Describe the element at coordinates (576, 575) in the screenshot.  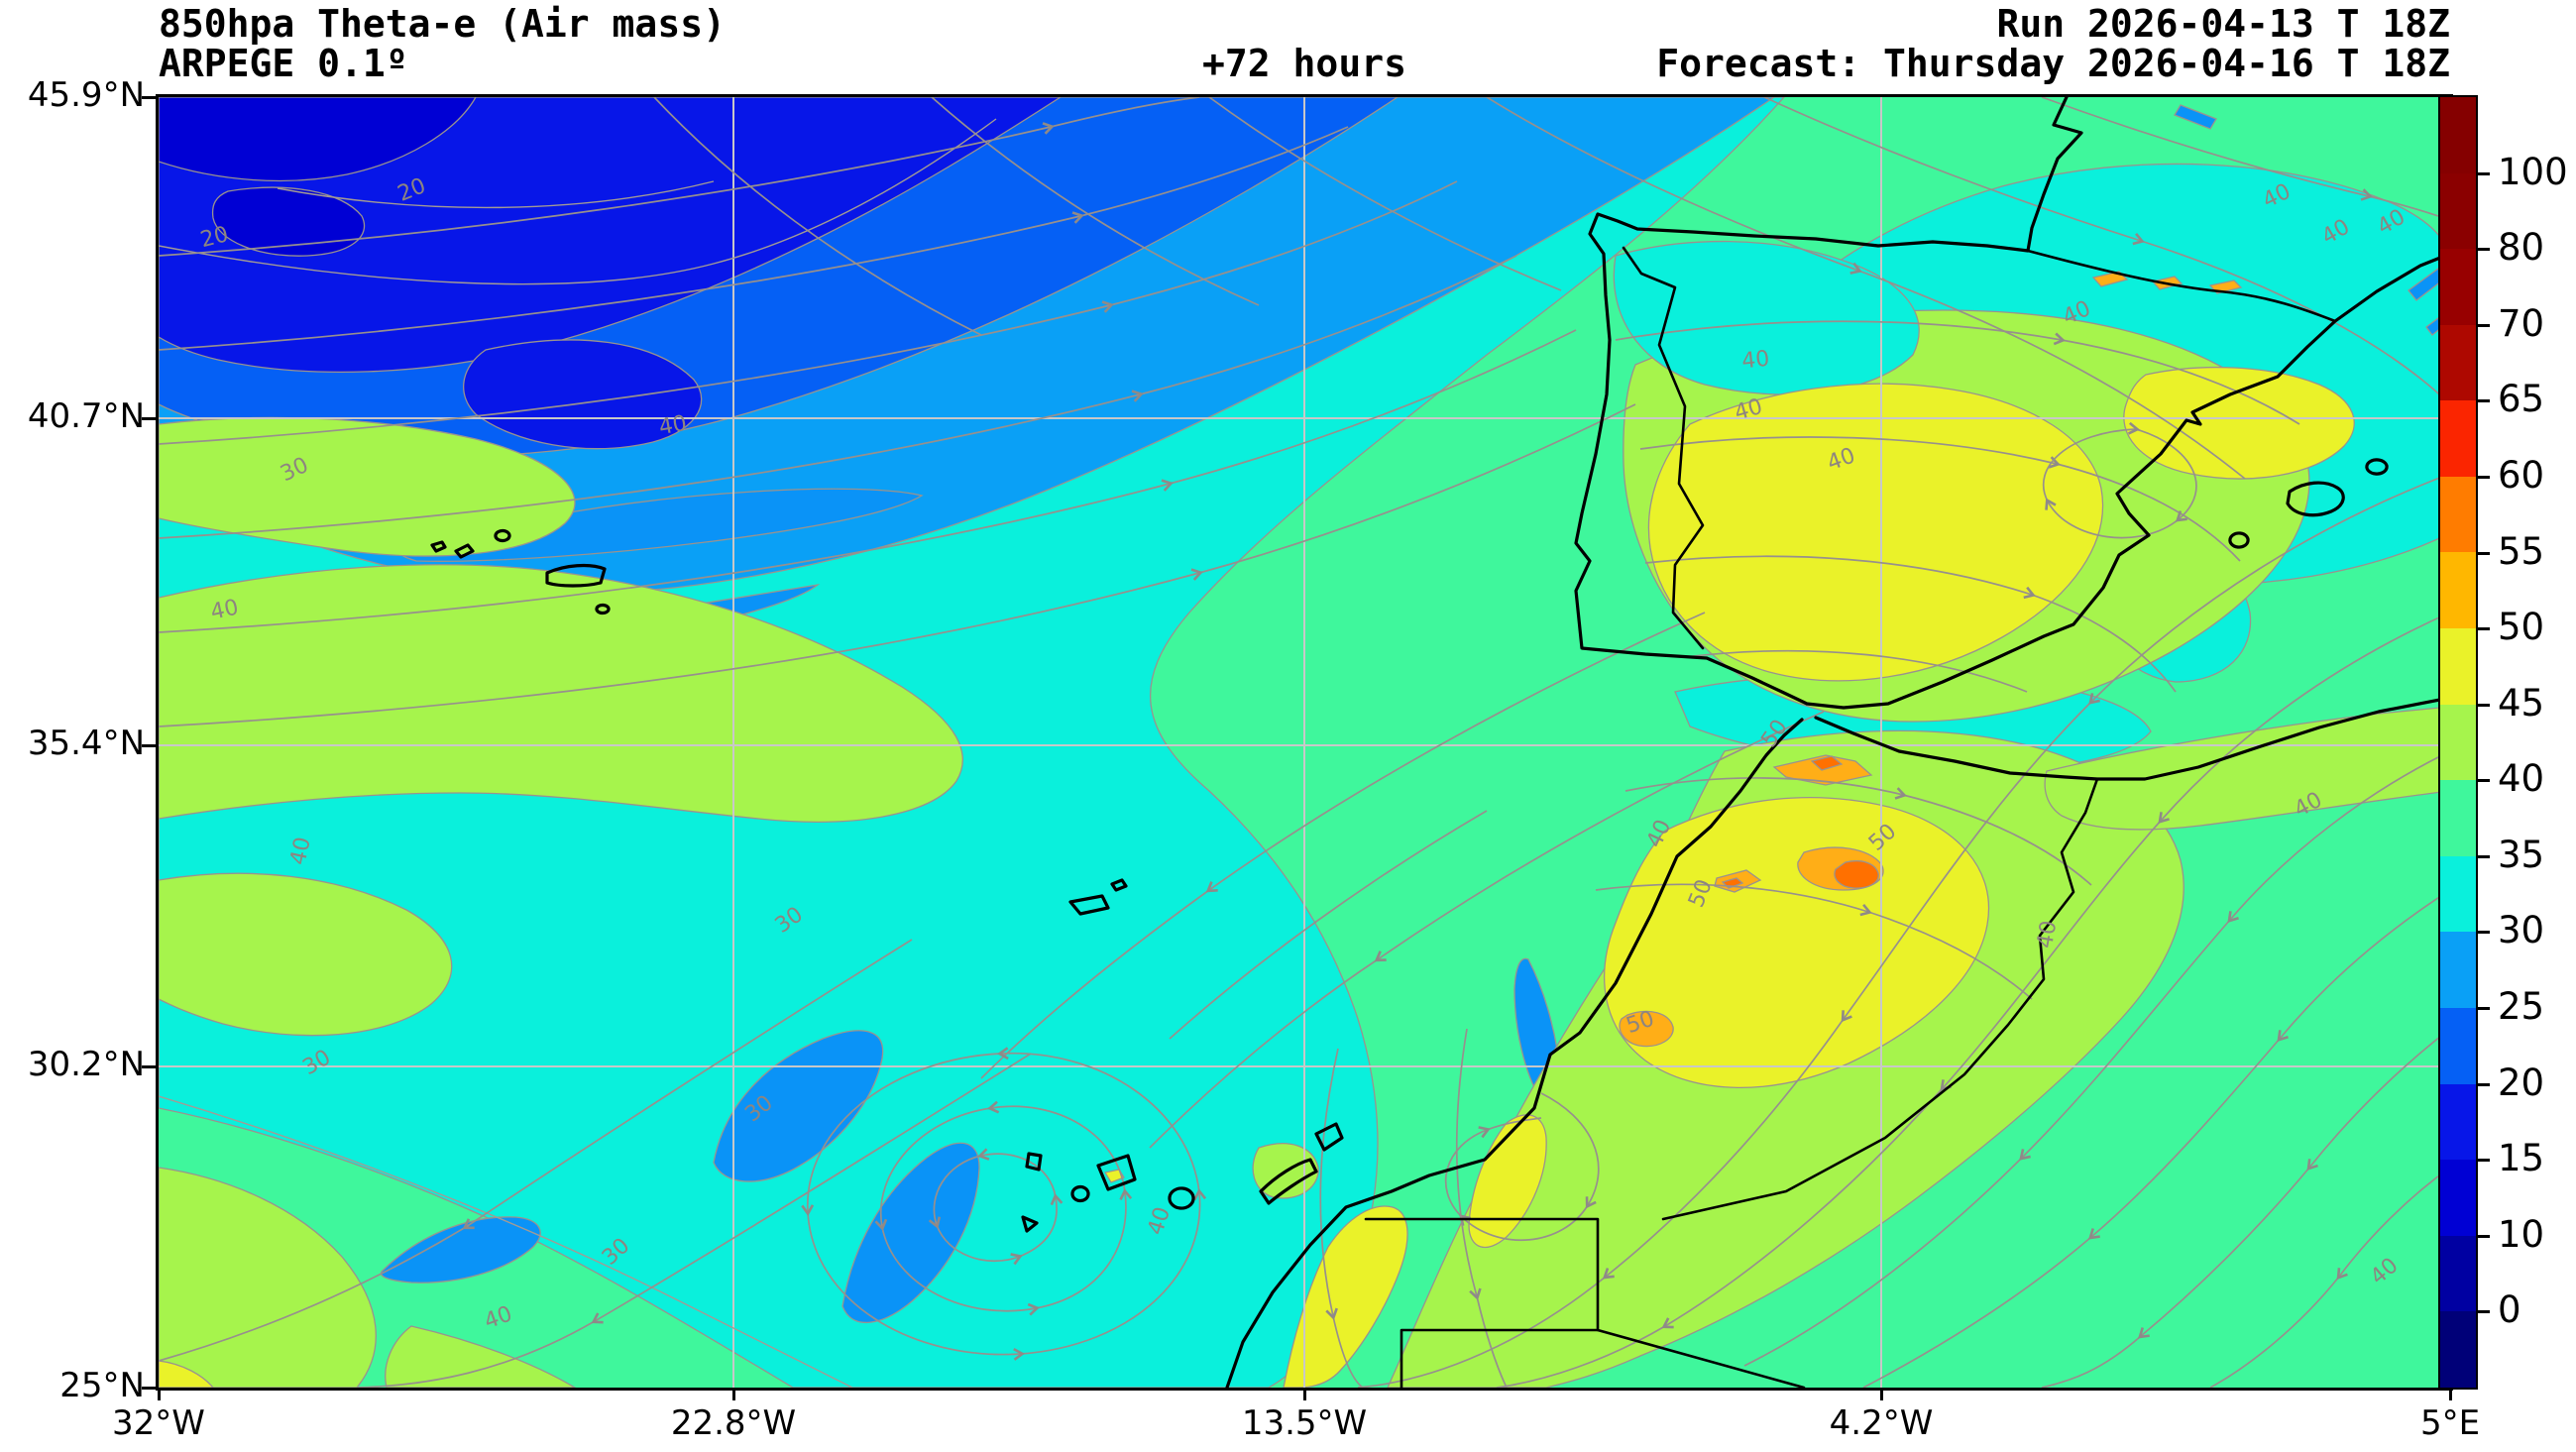
I see `island-sao-miguel` at that location.